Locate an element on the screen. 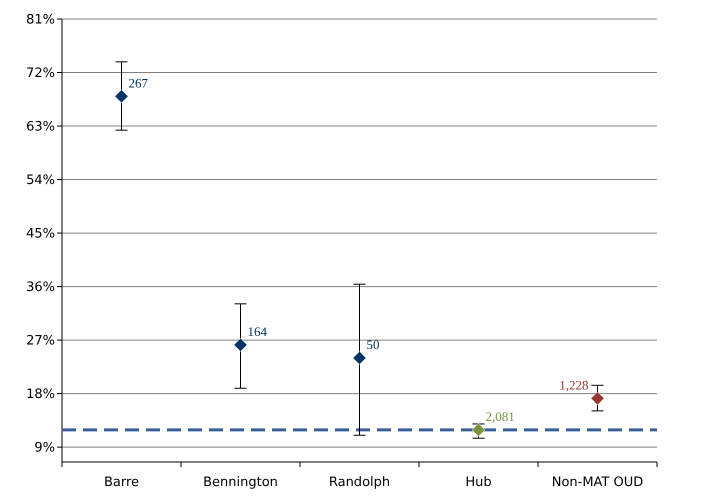  x-tick-label: Non-MAT OUD is located at coordinates (598, 482).